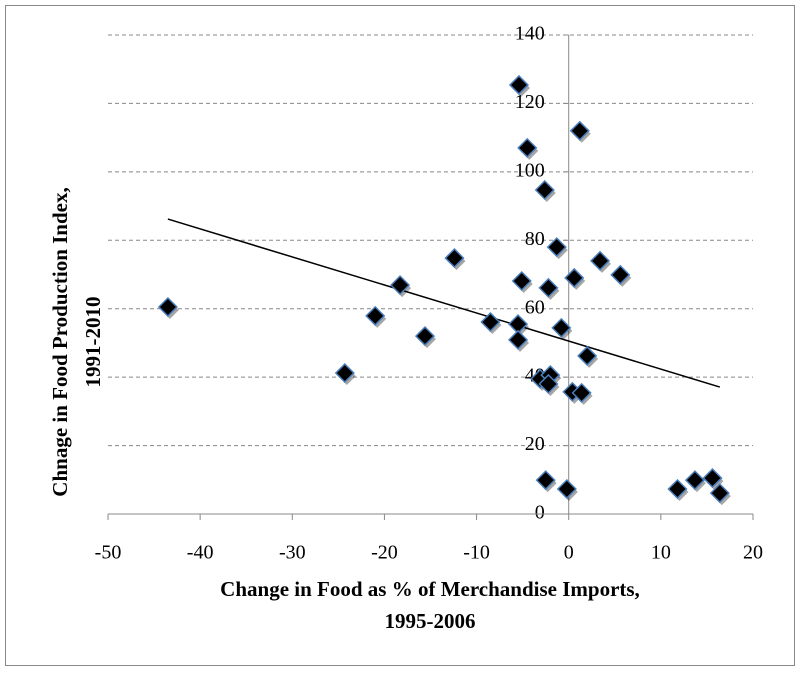 The image size is (801, 675). What do you see at coordinates (530, 34) in the screenshot?
I see `y-tick-label: 140` at bounding box center [530, 34].